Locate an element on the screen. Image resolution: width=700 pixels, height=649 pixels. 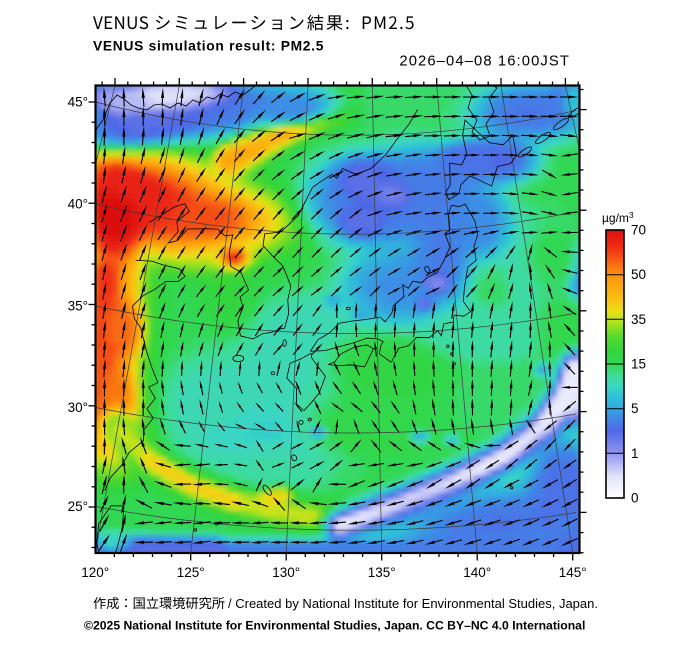
svg-text: 25° is located at coordinates (78, 506).